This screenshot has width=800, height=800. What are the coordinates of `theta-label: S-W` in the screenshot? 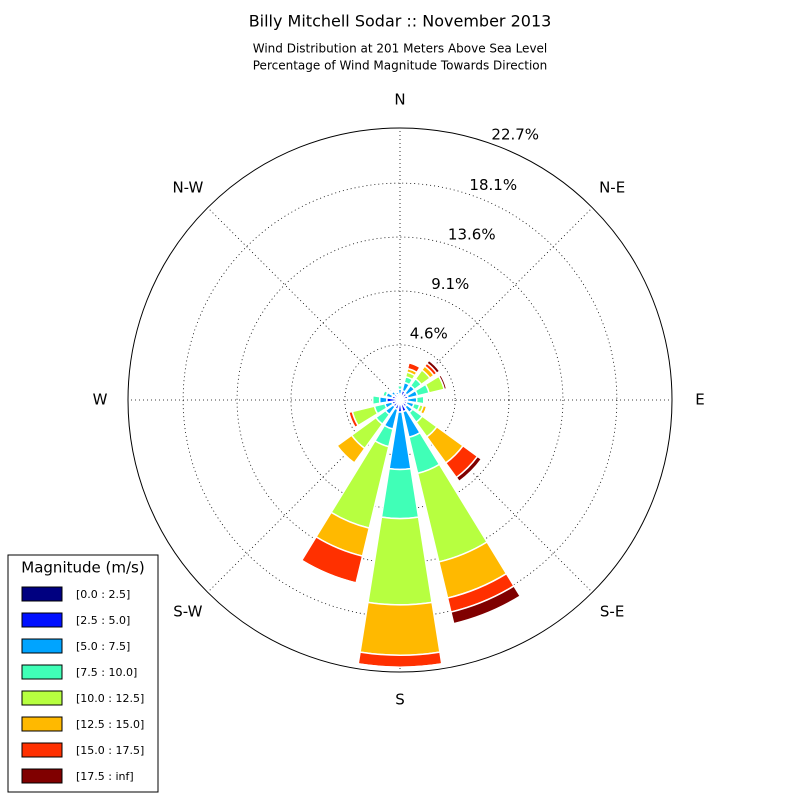 It's located at (187, 612).